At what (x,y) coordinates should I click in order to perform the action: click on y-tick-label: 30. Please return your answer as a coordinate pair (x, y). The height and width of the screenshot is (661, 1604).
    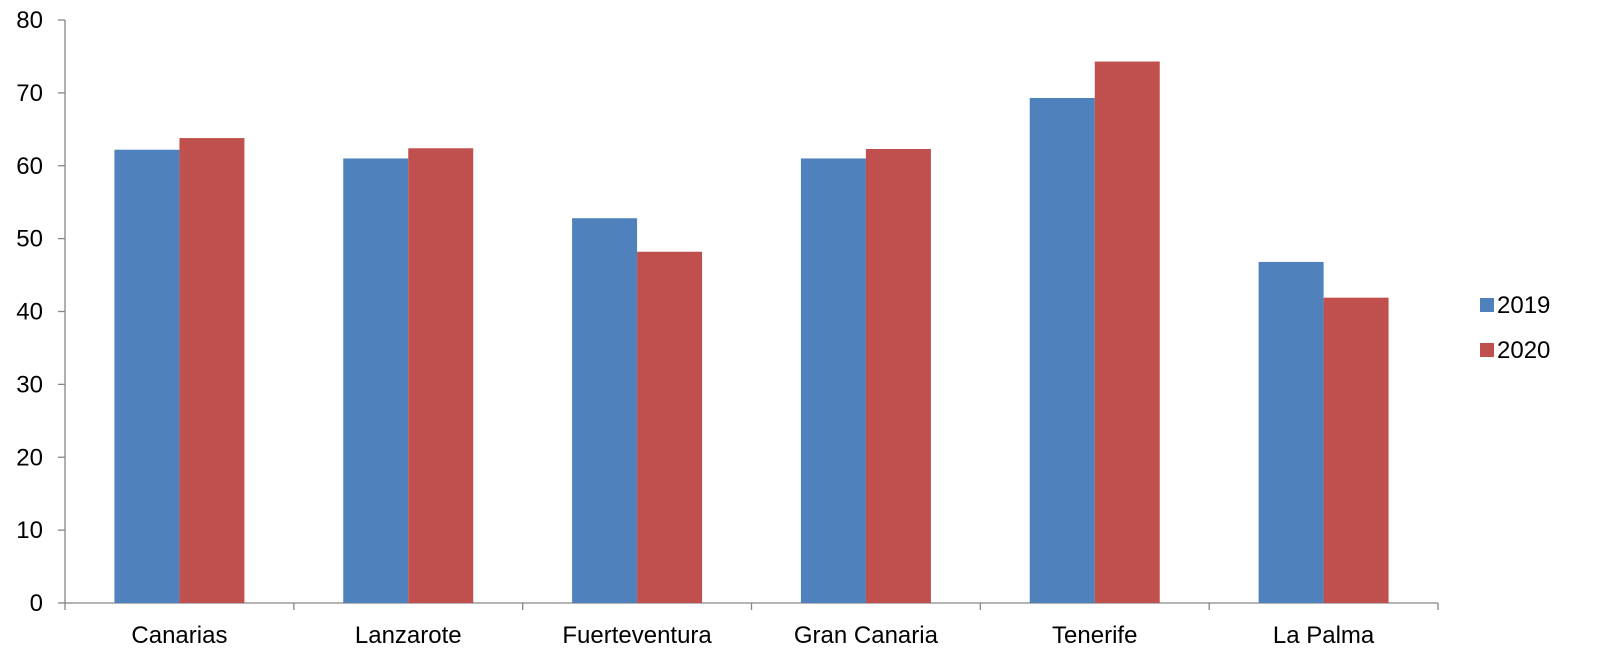
    Looking at the image, I should click on (29, 384).